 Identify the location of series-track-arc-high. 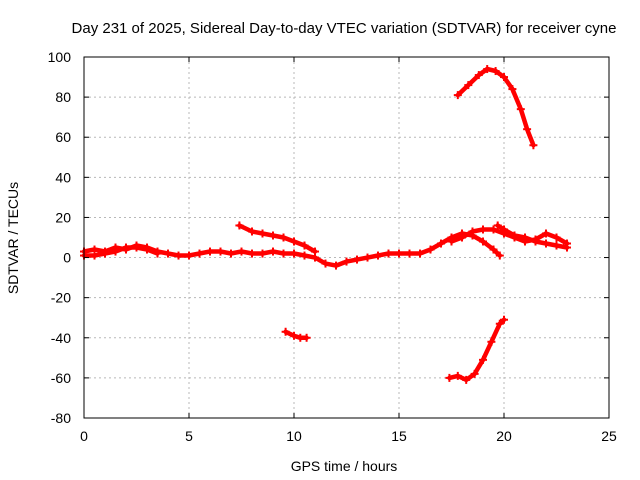
(495, 107).